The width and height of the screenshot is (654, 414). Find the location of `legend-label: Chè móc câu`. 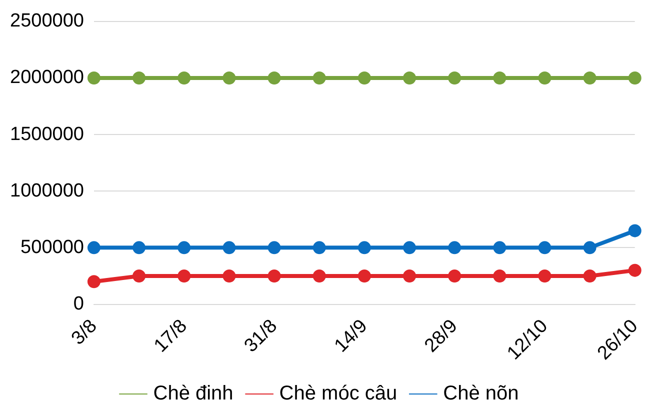

legend-label: Chè móc câu is located at coordinates (338, 393).